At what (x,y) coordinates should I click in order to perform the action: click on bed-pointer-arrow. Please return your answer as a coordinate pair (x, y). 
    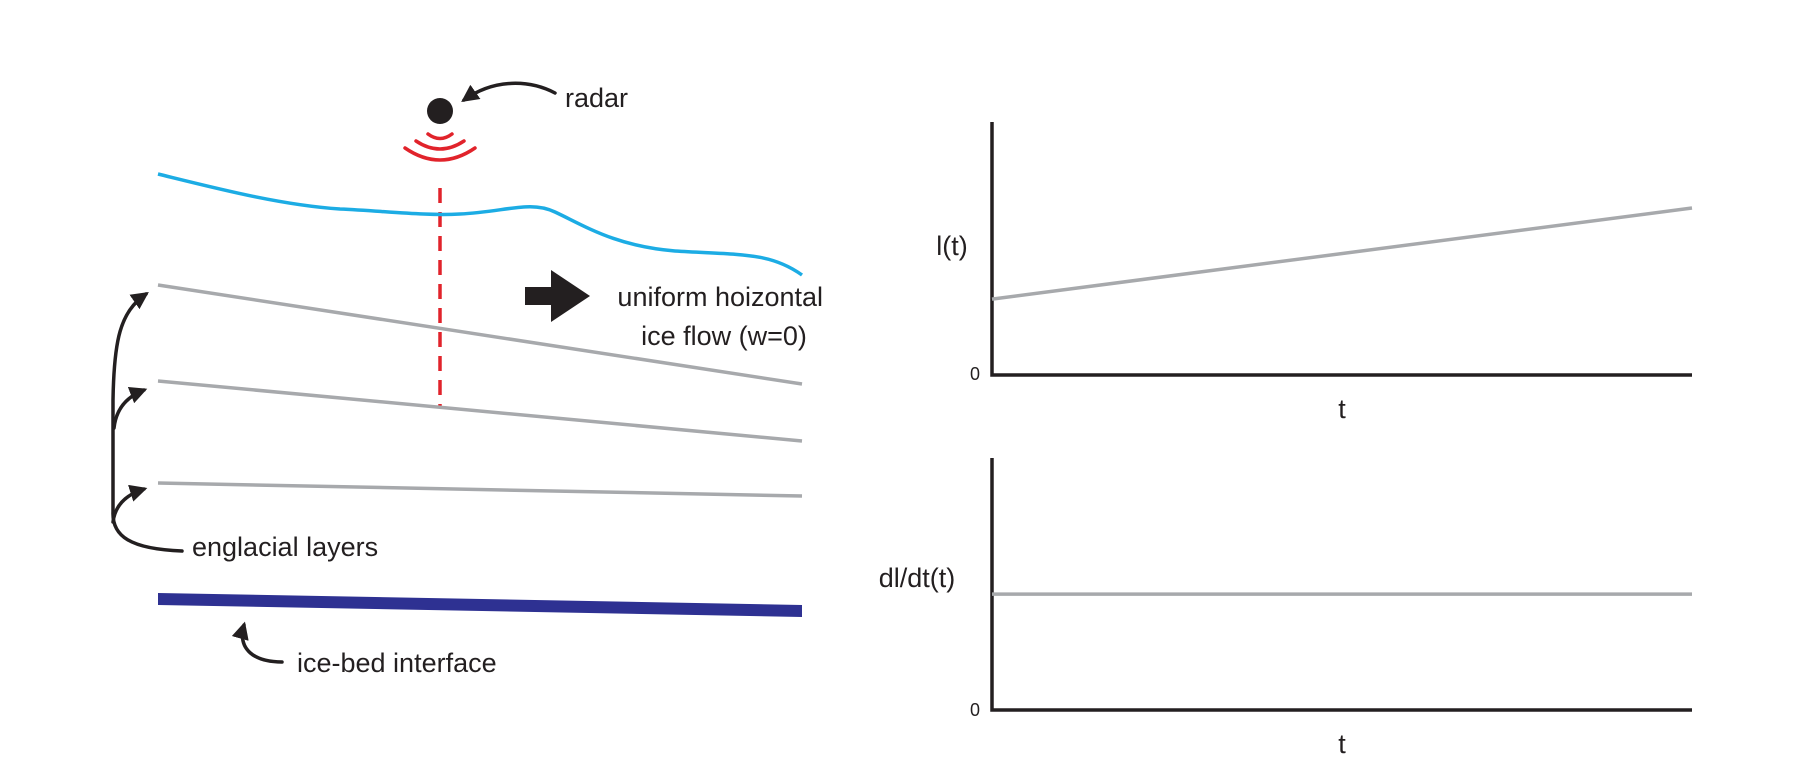
    Looking at the image, I should click on (257, 642).